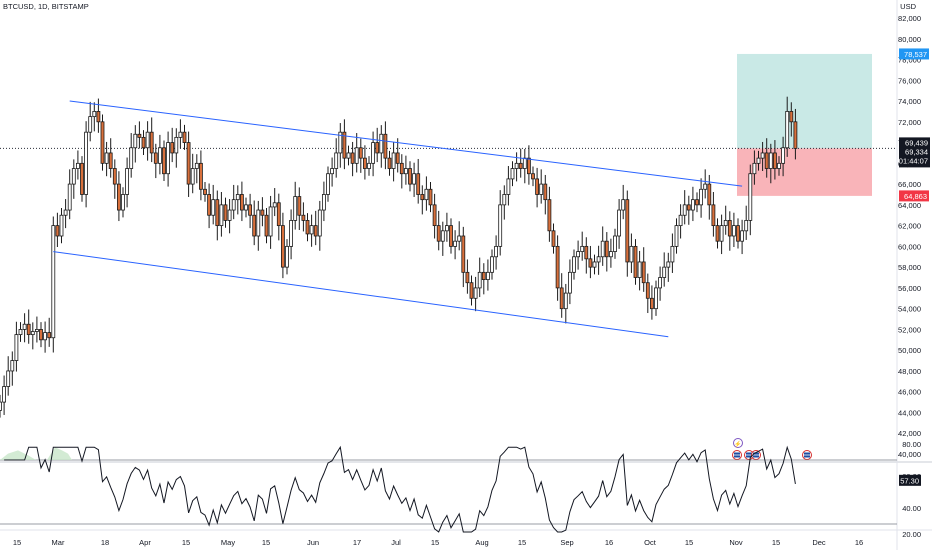  I want to click on time-tick-label: Sep, so click(566, 542).